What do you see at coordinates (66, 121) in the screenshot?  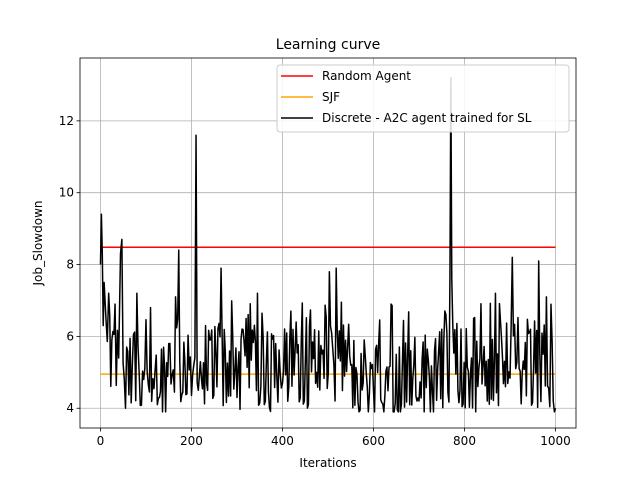 I see `y-tick-label: 12` at bounding box center [66, 121].